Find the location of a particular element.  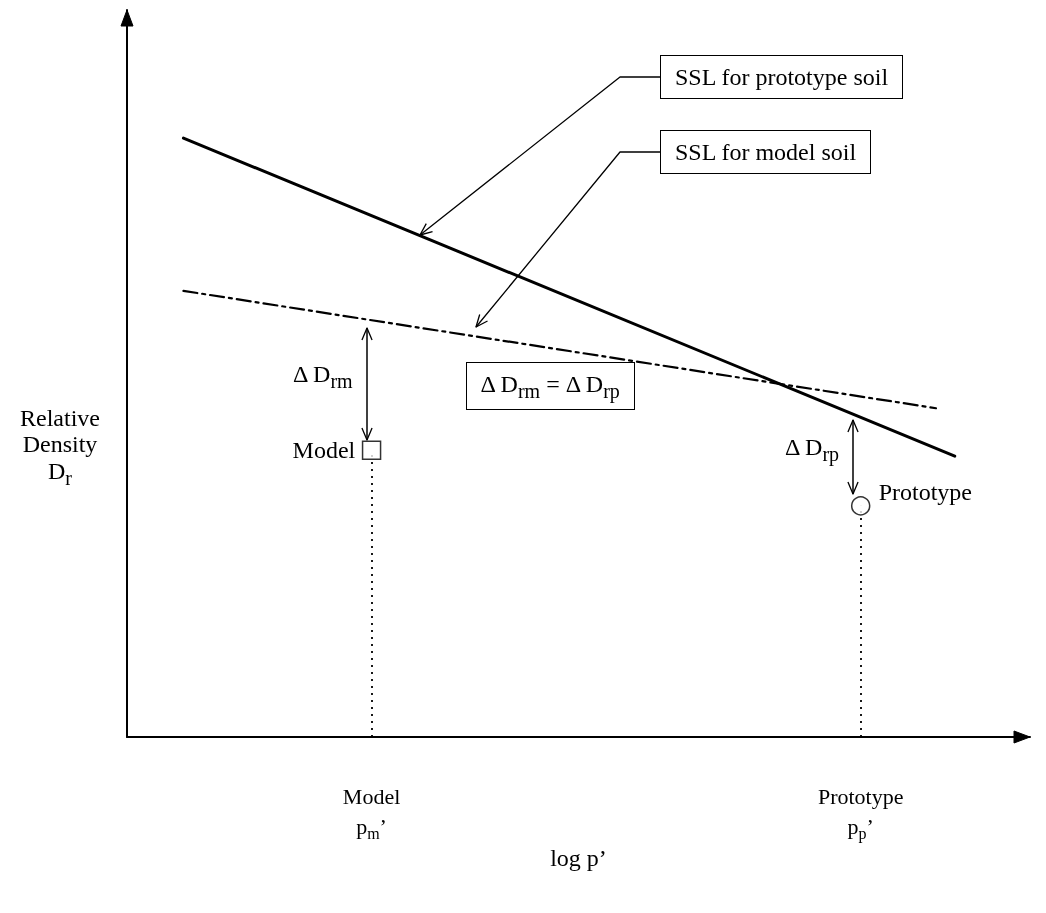

y-axis-title: Relative Density D$_{r}$ is located at coordinates (60, 447).